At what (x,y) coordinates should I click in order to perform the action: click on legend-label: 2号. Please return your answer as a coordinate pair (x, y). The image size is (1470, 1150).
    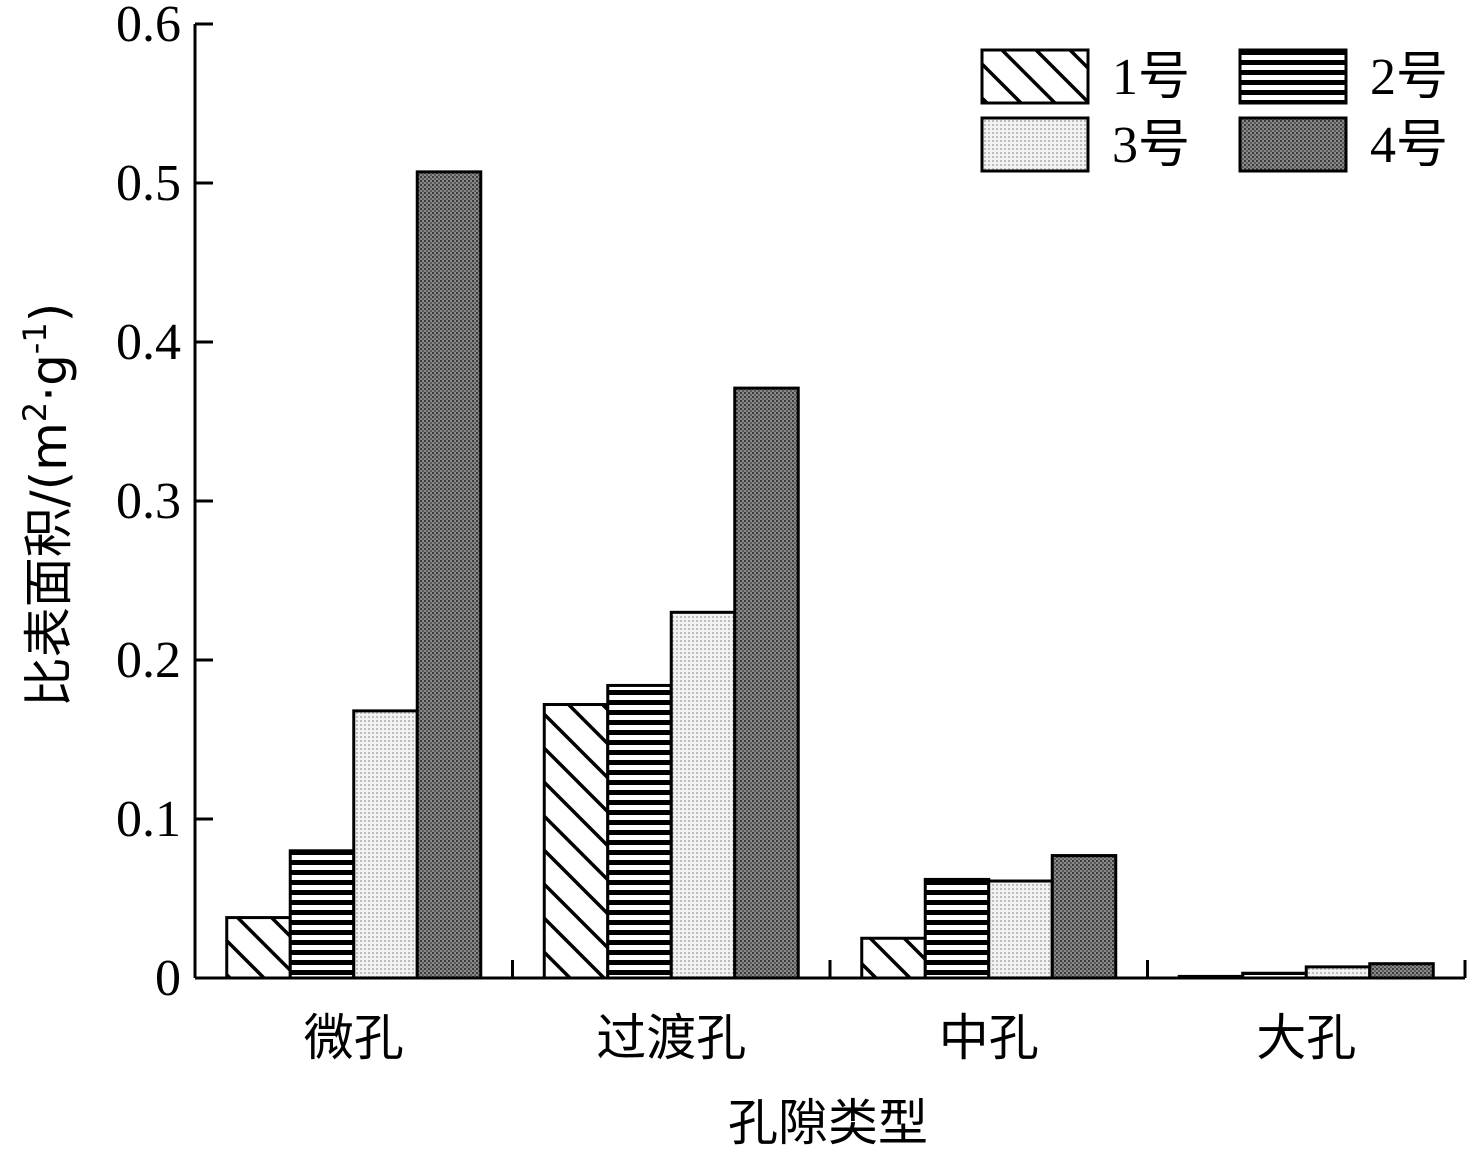
    Looking at the image, I should click on (1409, 77).